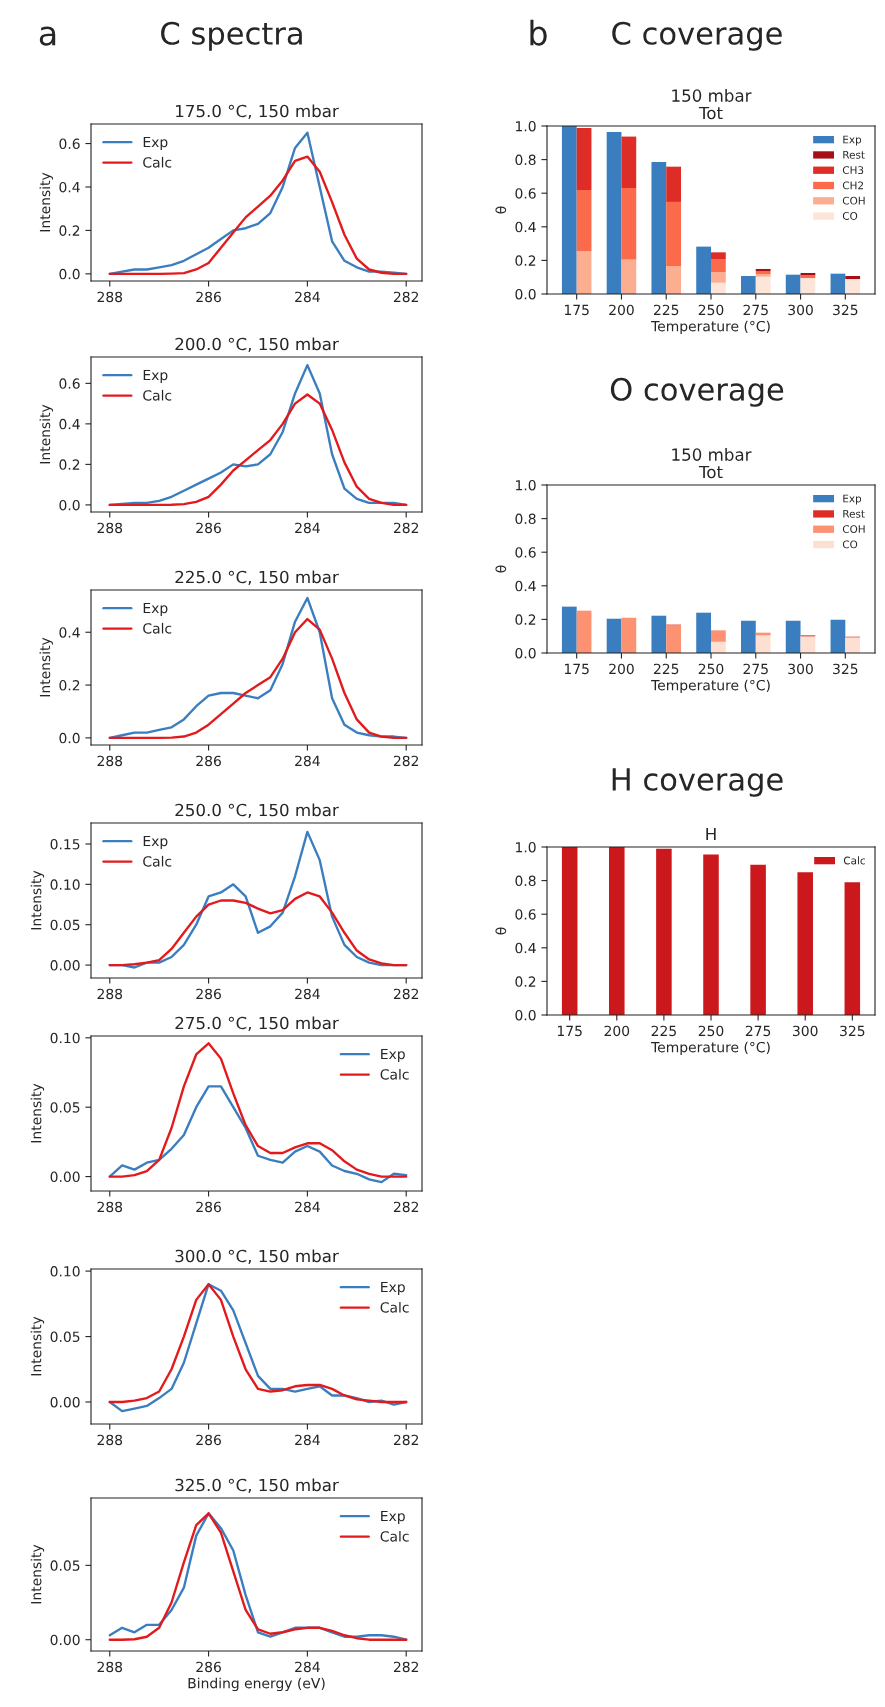  What do you see at coordinates (65, 1038) in the screenshot?
I see `y-tick-label: 0.10` at bounding box center [65, 1038].